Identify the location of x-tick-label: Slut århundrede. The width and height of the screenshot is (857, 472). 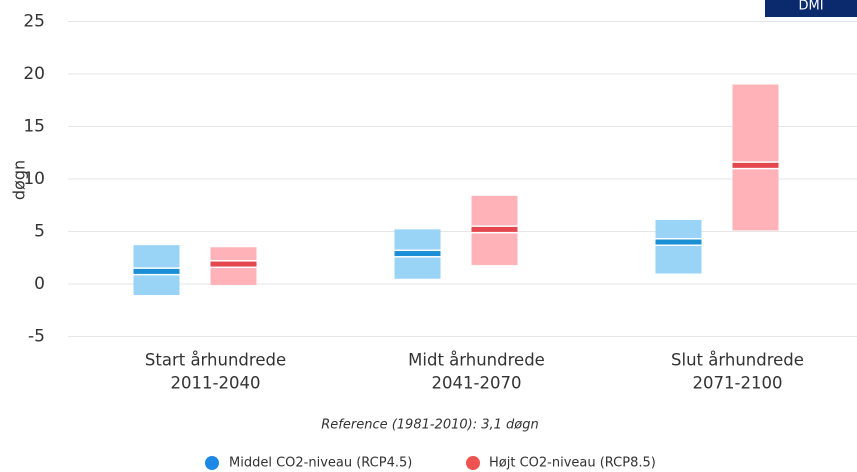
(737, 360).